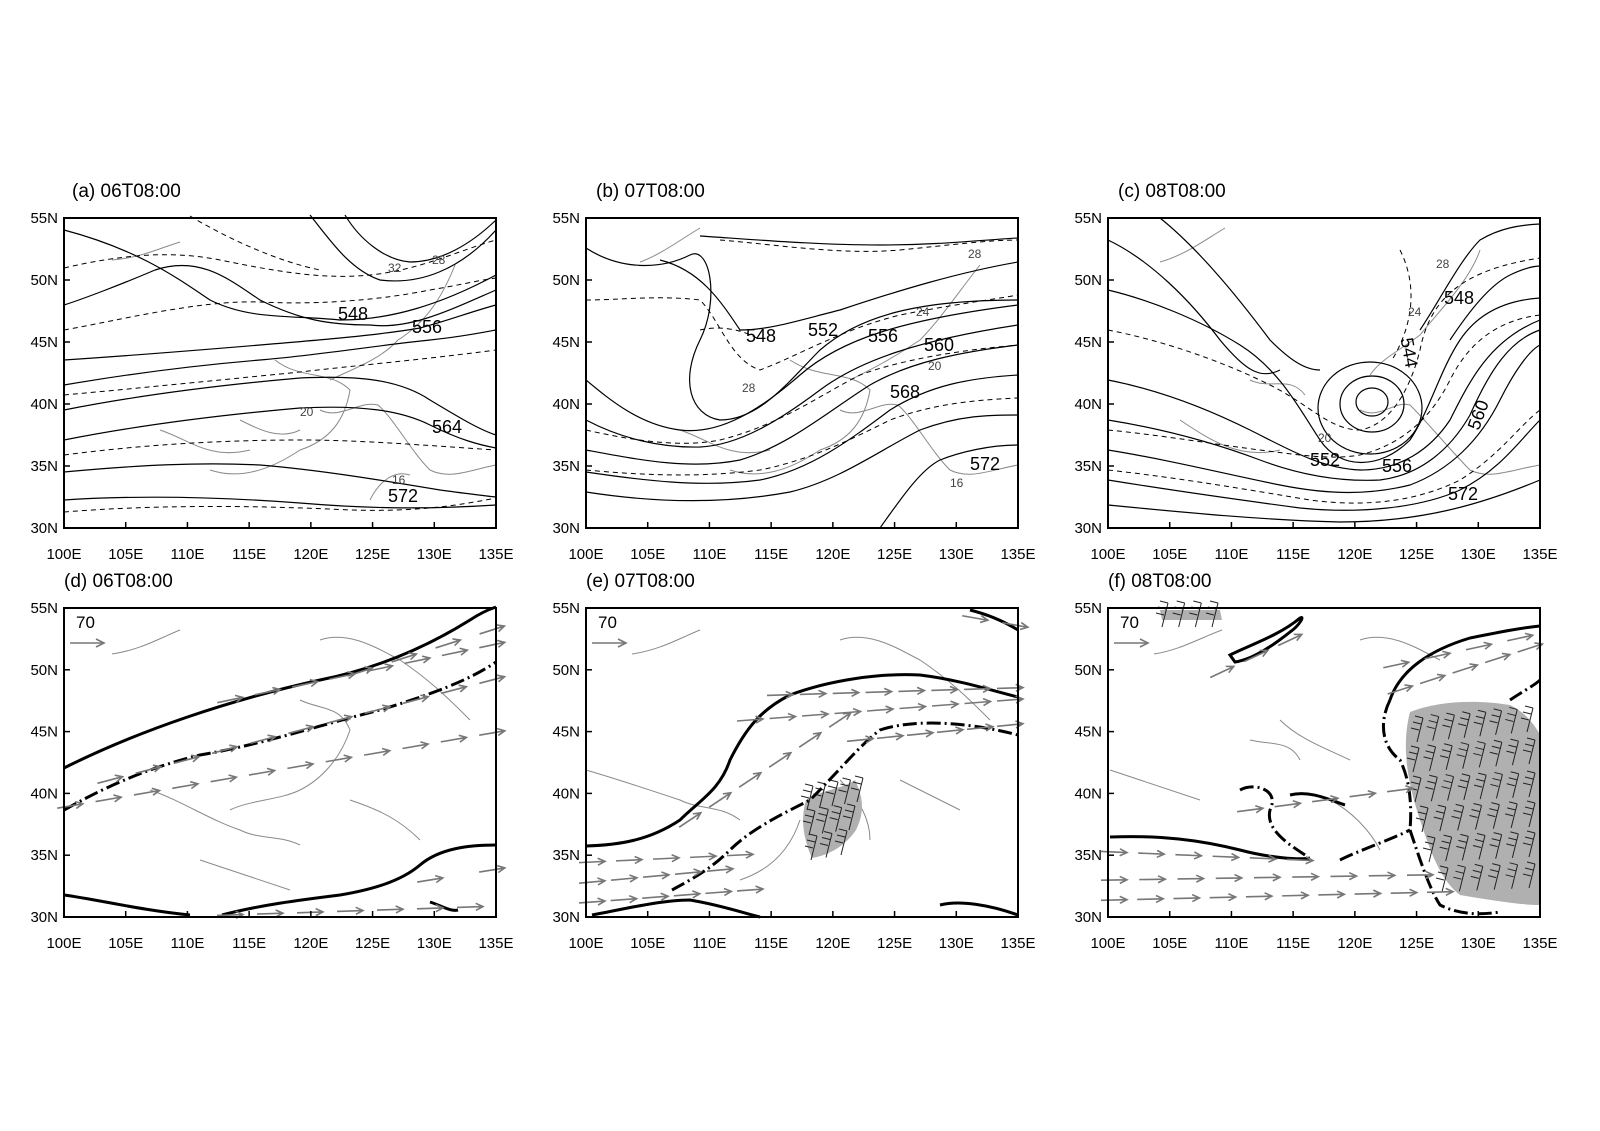 The width and height of the screenshot is (1600, 1131). Describe the element at coordinates (1409, 352) in the screenshot. I see `height-label: 544` at that location.